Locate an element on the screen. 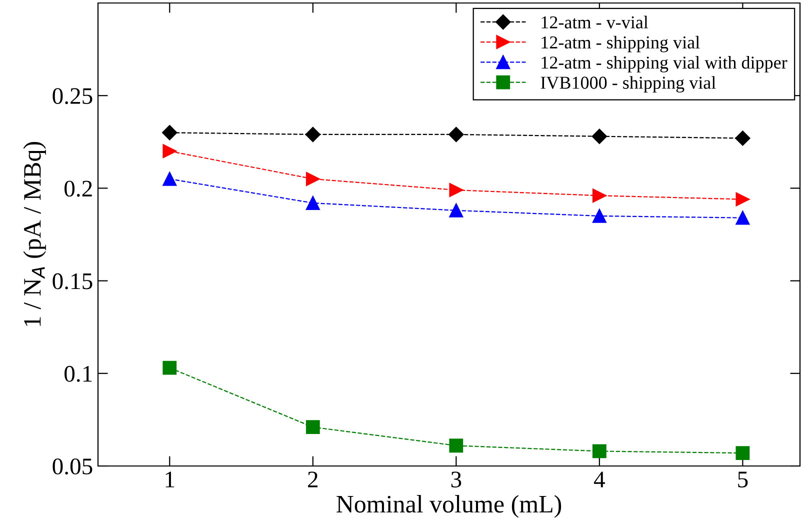 This screenshot has height=518, width=804. y-tick-label: 0.05 is located at coordinates (72, 466).